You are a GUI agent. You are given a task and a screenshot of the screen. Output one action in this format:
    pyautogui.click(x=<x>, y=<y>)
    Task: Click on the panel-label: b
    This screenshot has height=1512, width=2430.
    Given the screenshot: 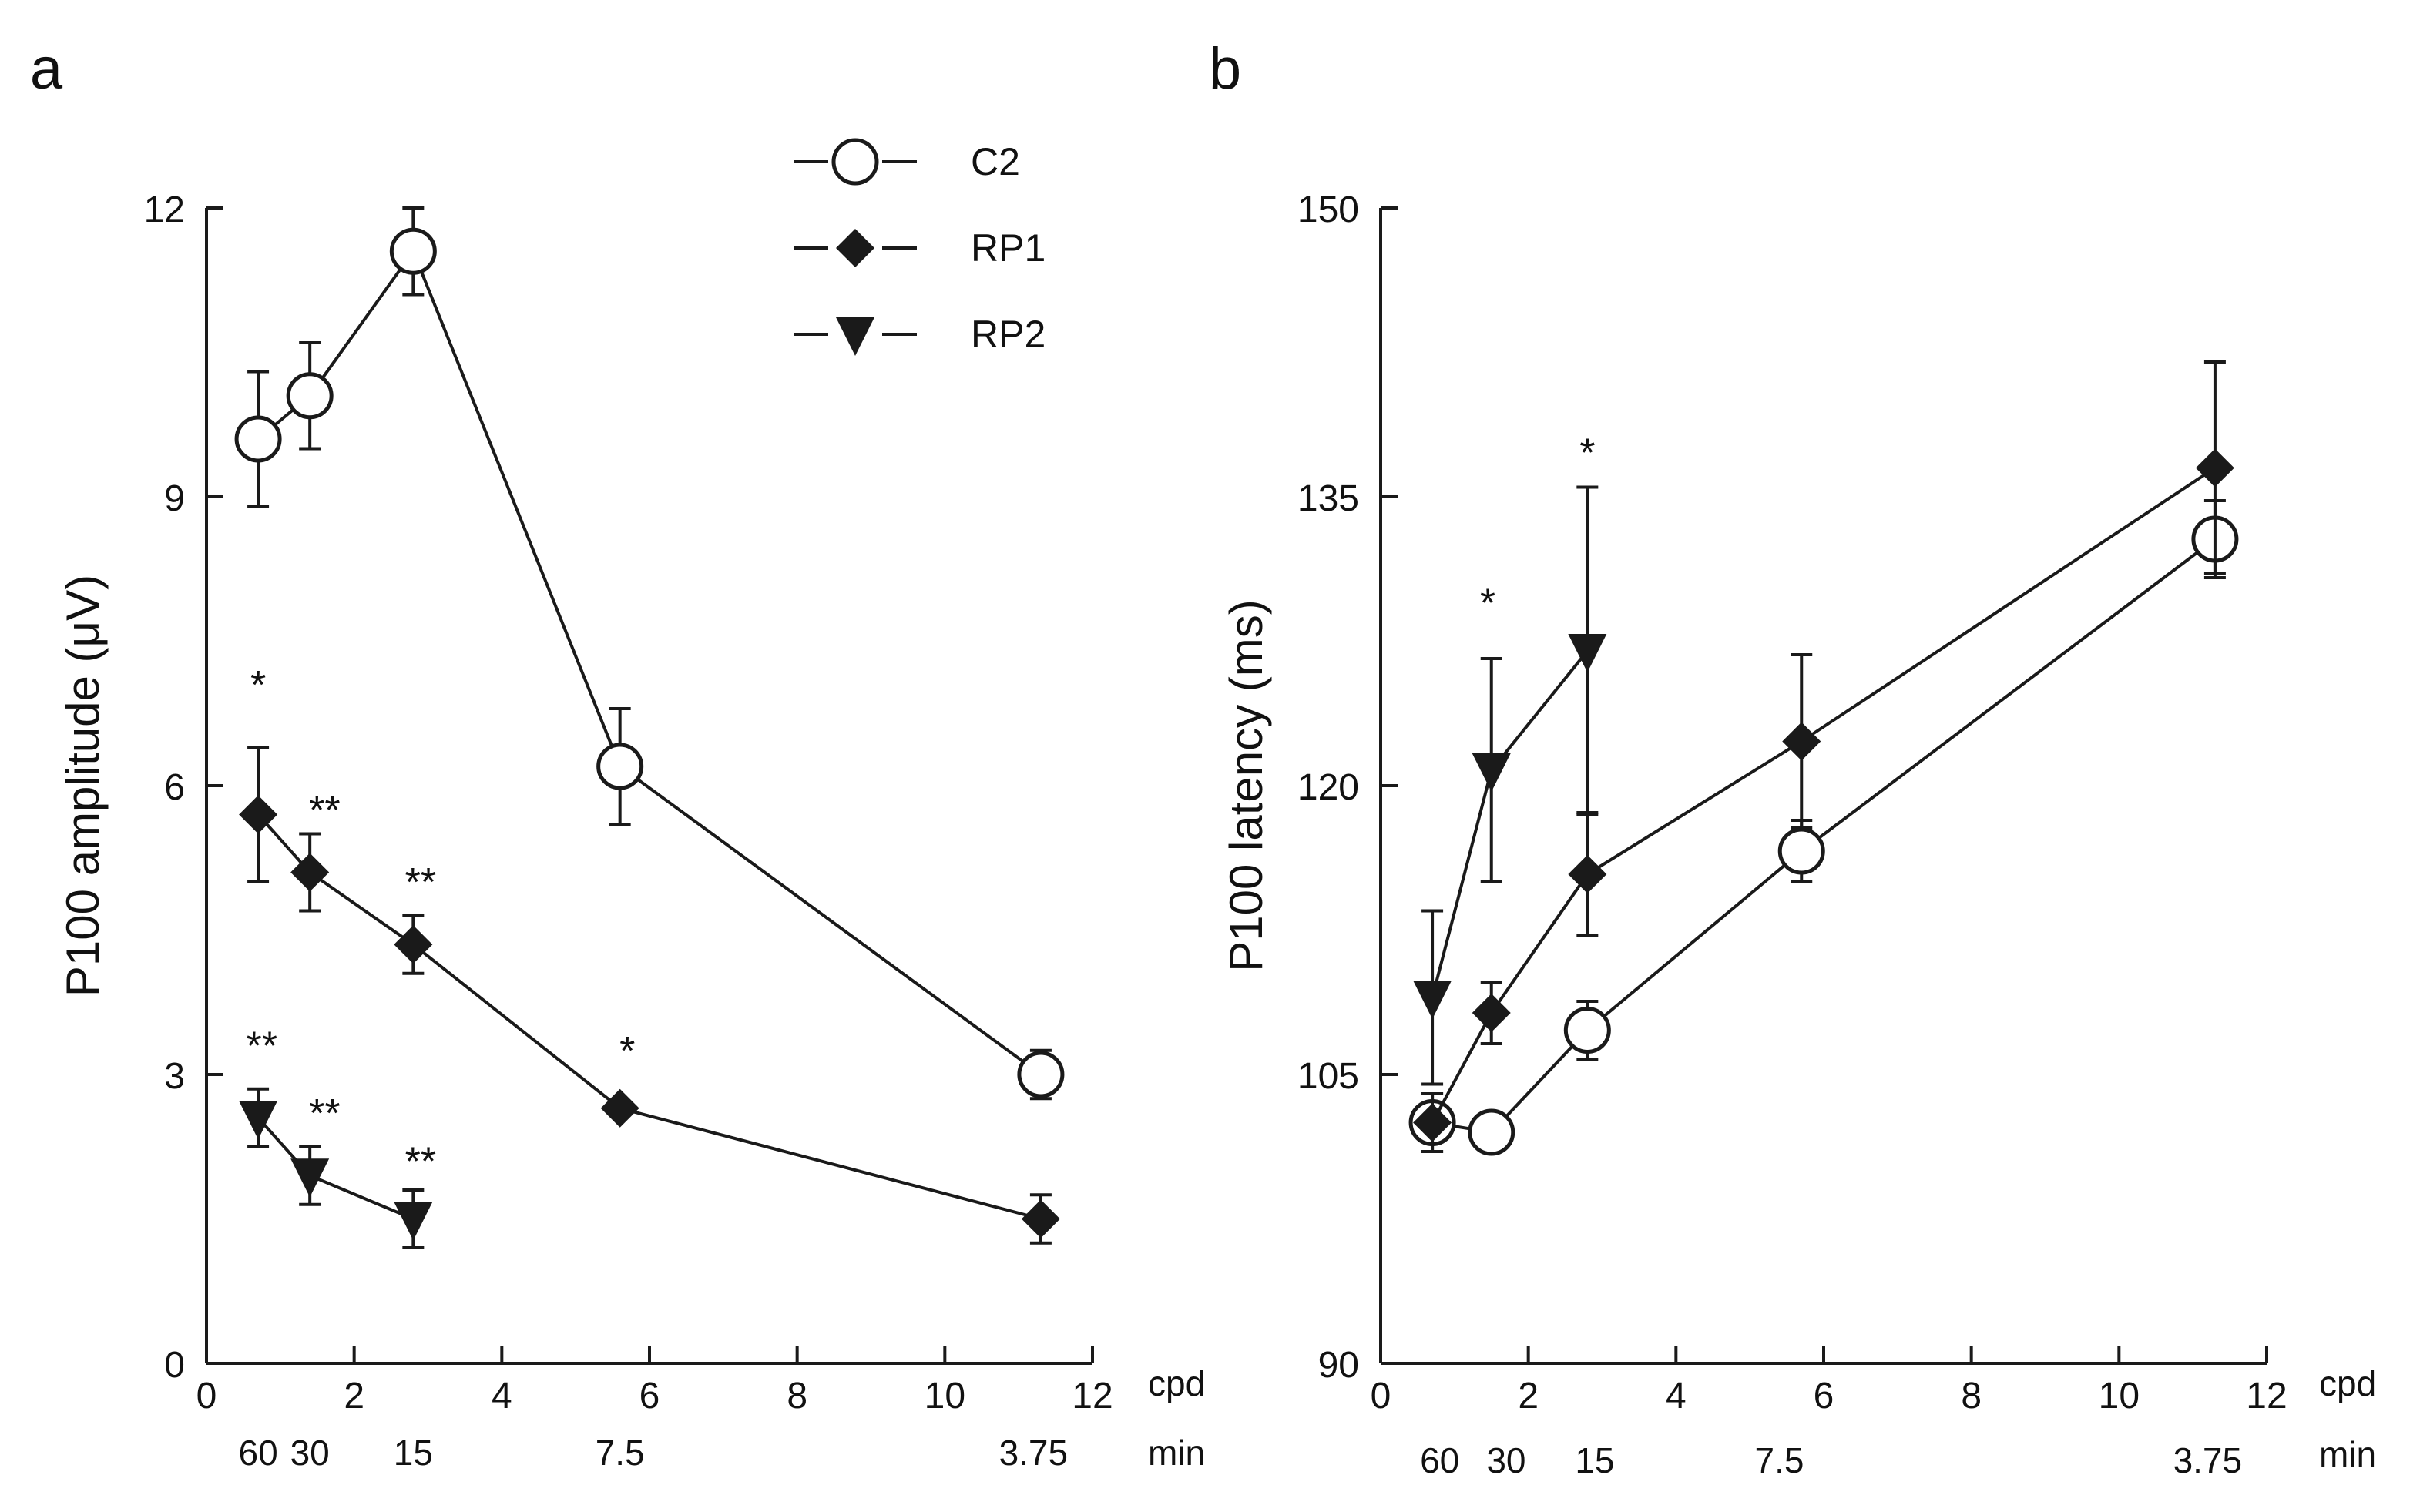 What is the action you would take?
    pyautogui.click(x=1225, y=69)
    